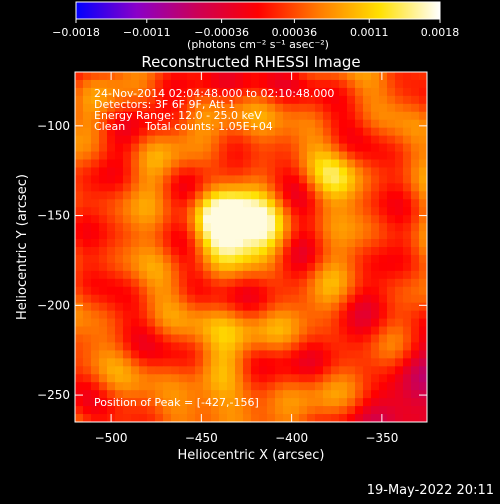 This screenshot has height=504, width=500. I want to click on annotation-method: Clean, so click(109, 126).